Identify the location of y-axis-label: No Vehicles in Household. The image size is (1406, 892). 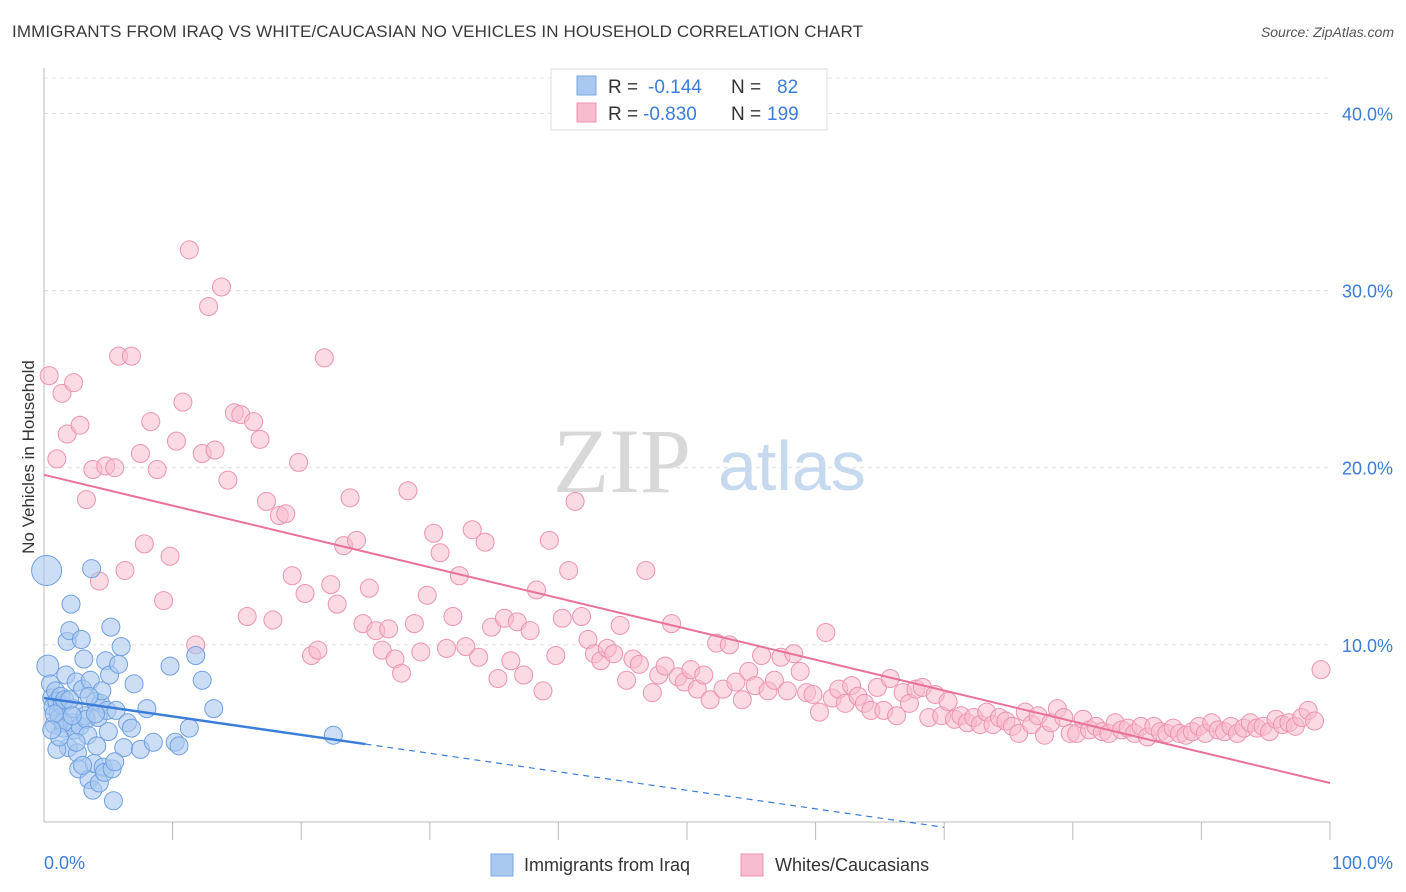
(28, 457).